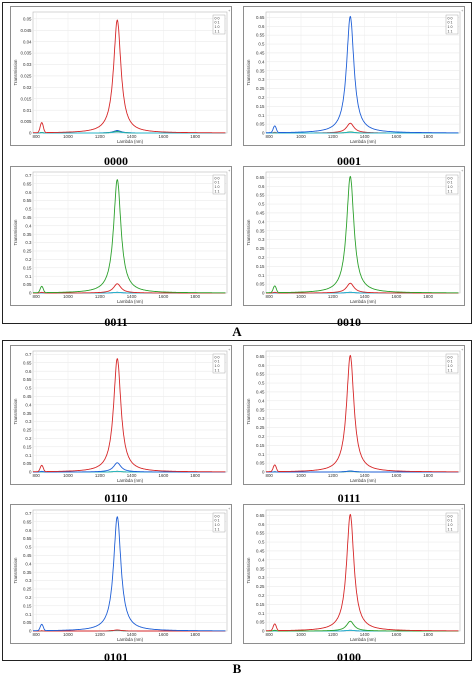 The image size is (474, 677). What do you see at coordinates (116, 322) in the screenshot?
I see `plot-caption: 0011` at bounding box center [116, 322].